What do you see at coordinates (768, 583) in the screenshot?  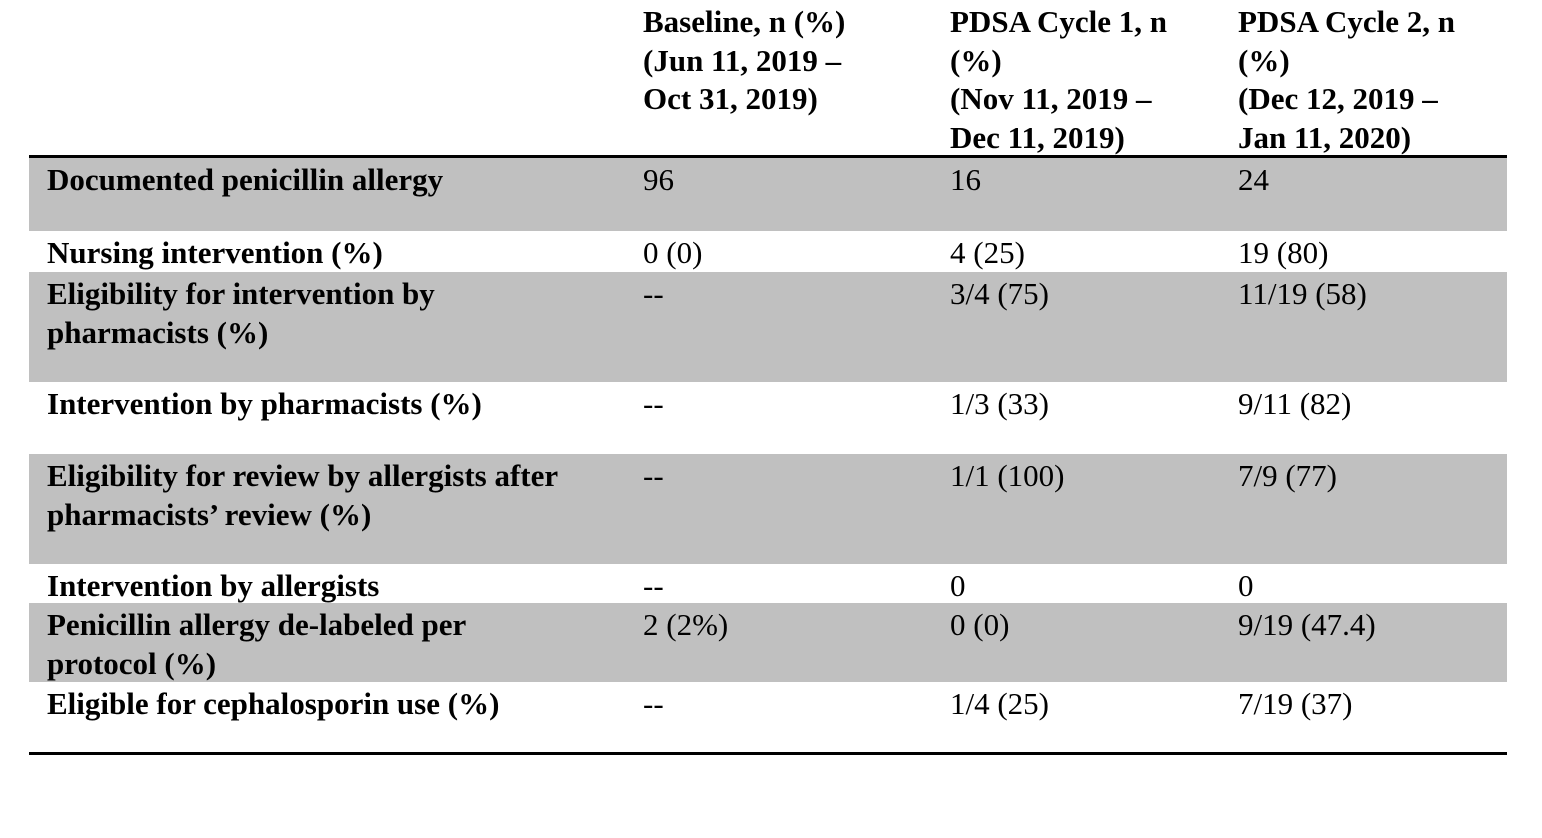 I see `table-row: Intervention by allergists -- 0 0` at bounding box center [768, 583].